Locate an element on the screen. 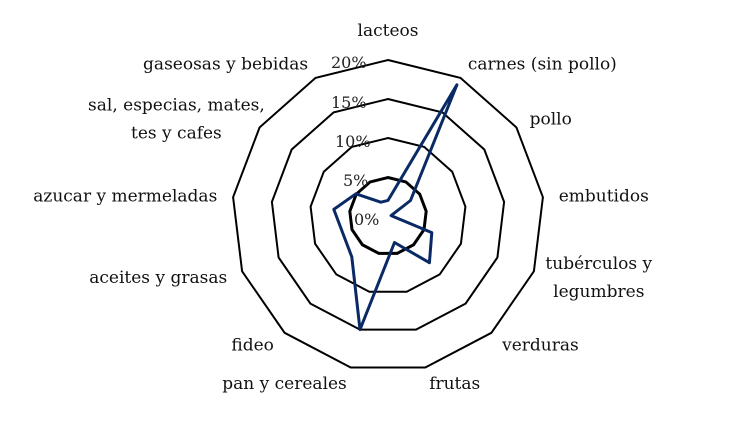 Image resolution: width=750 pixels, height=439 pixels. category-label: fideo is located at coordinates (252, 346).